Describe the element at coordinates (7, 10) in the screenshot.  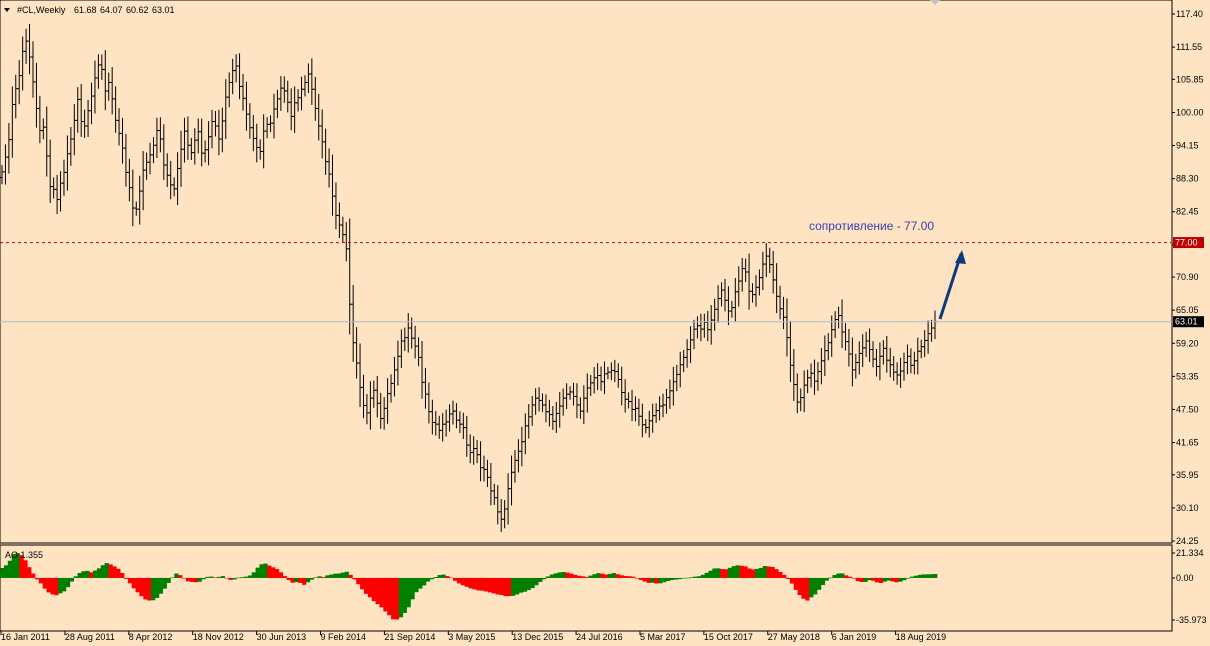
I see `header-dropdown-icon` at that location.